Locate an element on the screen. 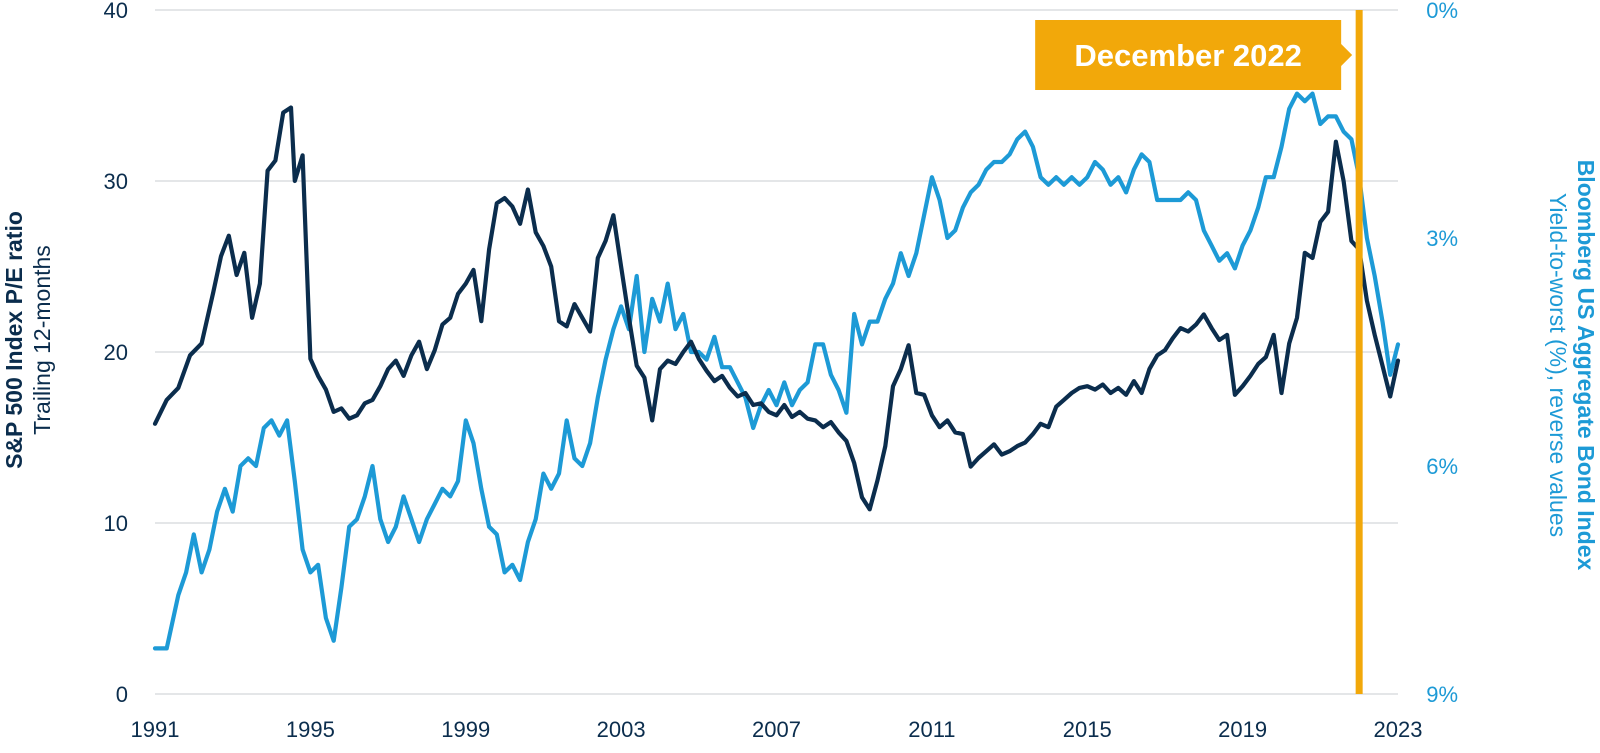 Image resolution: width=1600 pixels, height=753 pixels. right-tick-label: 6% is located at coordinates (1442, 466).